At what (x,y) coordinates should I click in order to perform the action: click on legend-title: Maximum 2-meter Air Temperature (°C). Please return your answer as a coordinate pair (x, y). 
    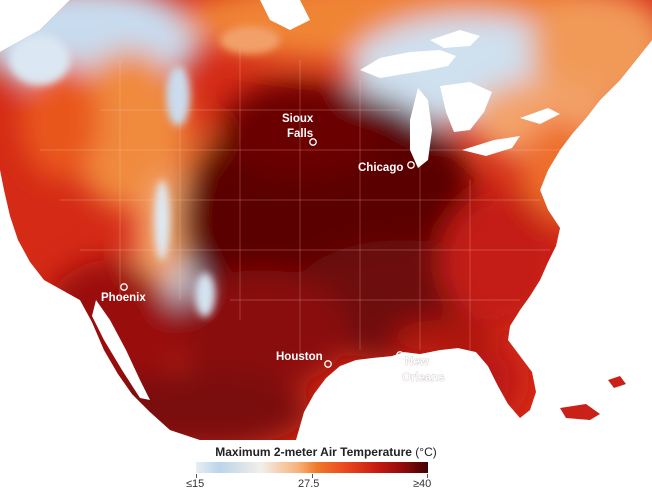
    Looking at the image, I should click on (326, 452).